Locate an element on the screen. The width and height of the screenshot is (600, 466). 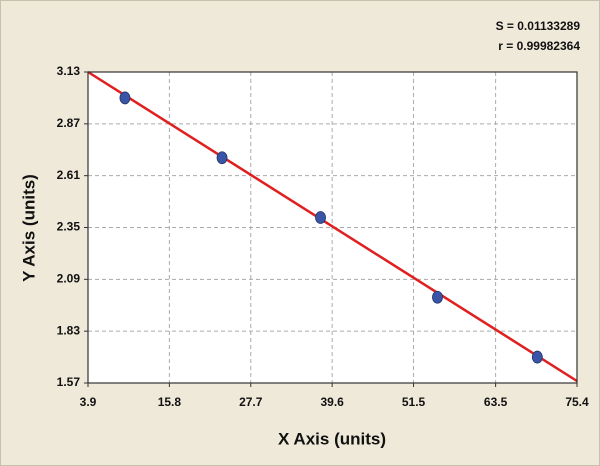
y-tick-label: 3.13 is located at coordinates (69, 71).